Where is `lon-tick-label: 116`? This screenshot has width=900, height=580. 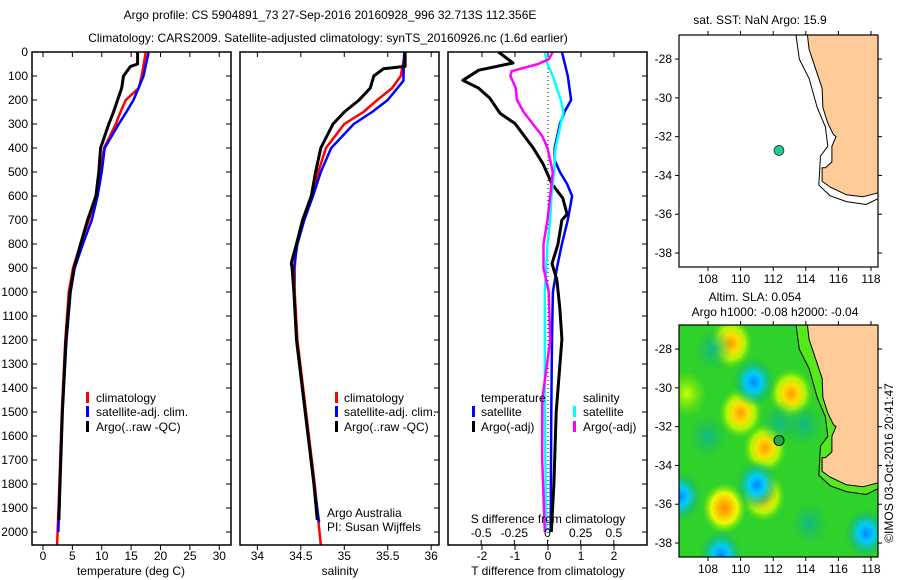 lon-tick-label: 116 is located at coordinates (838, 569).